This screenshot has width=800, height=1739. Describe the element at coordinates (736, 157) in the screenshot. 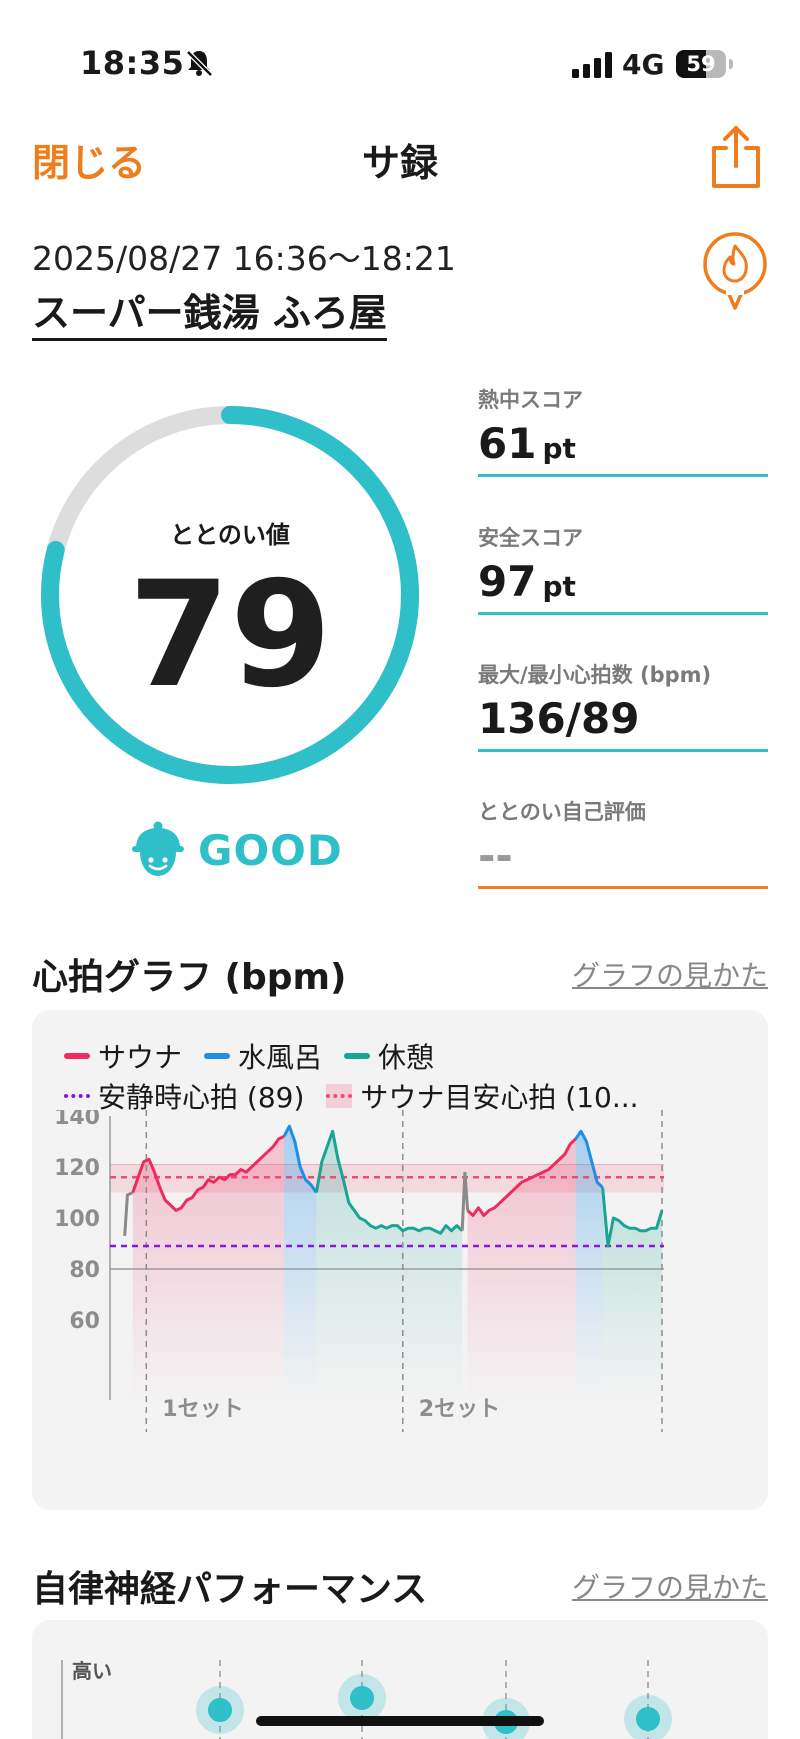

I see `share-icon` at that location.